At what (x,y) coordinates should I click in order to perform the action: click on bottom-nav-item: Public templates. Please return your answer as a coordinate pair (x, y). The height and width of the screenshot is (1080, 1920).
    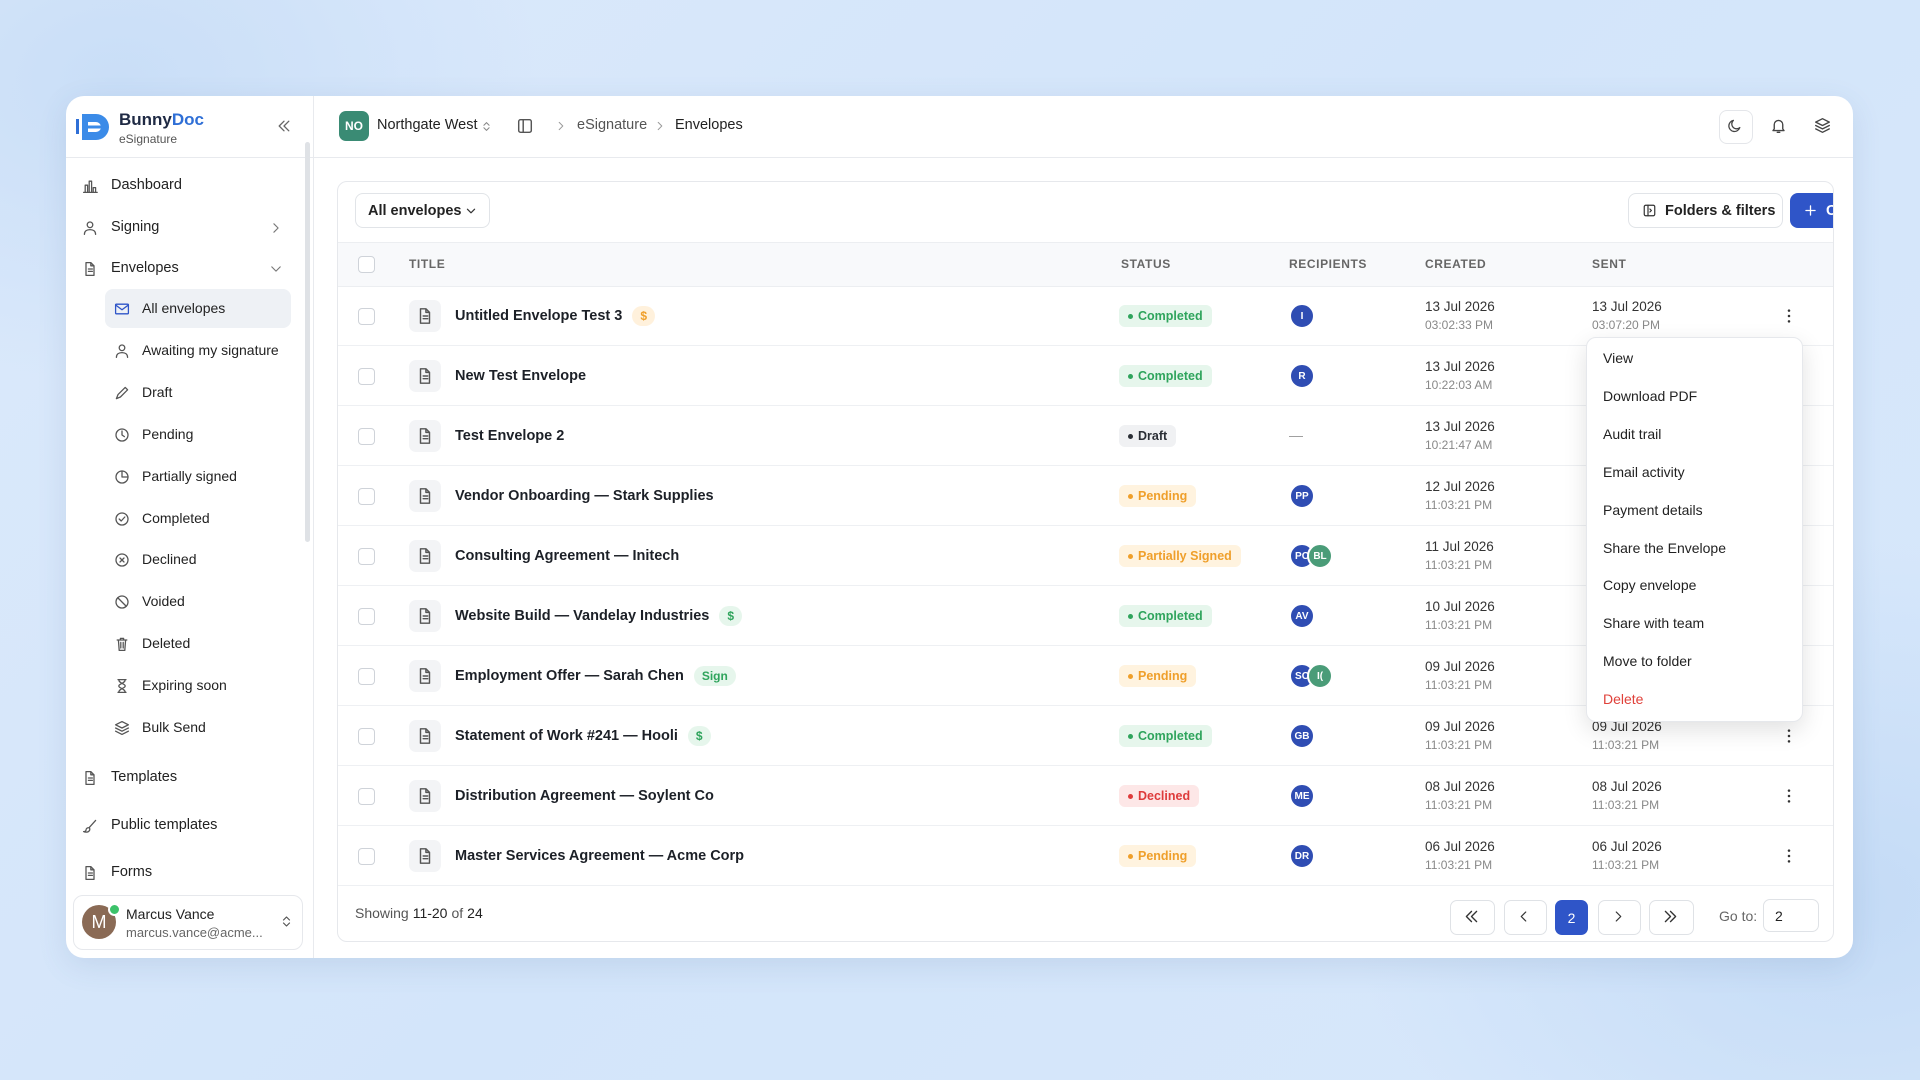
    Looking at the image, I should click on (164, 824).